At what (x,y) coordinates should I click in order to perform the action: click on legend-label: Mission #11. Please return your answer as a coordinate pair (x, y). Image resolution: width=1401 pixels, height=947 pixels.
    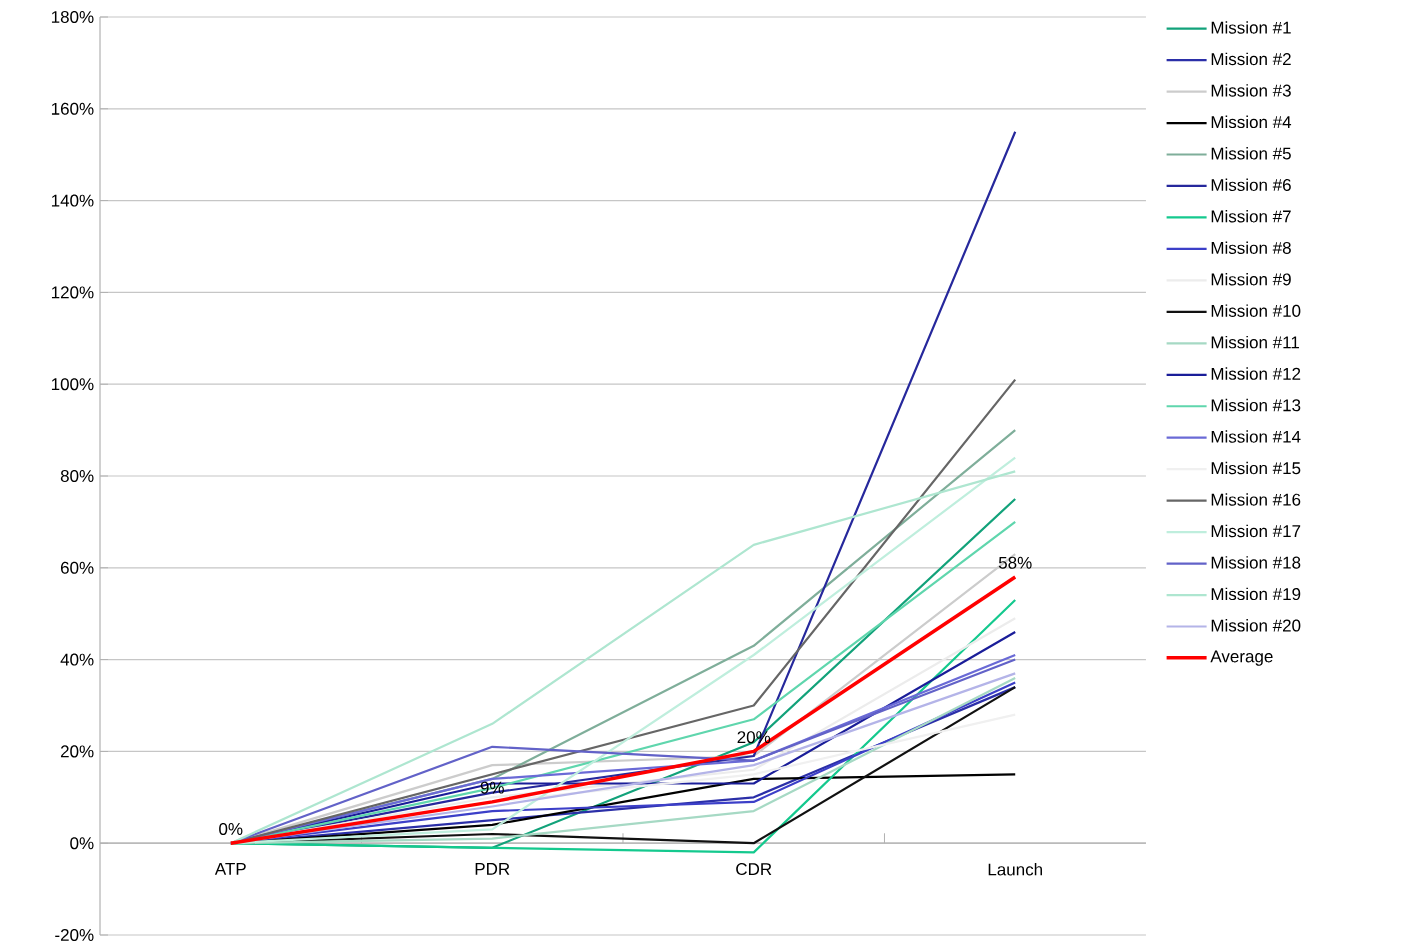
    Looking at the image, I should click on (1255, 342).